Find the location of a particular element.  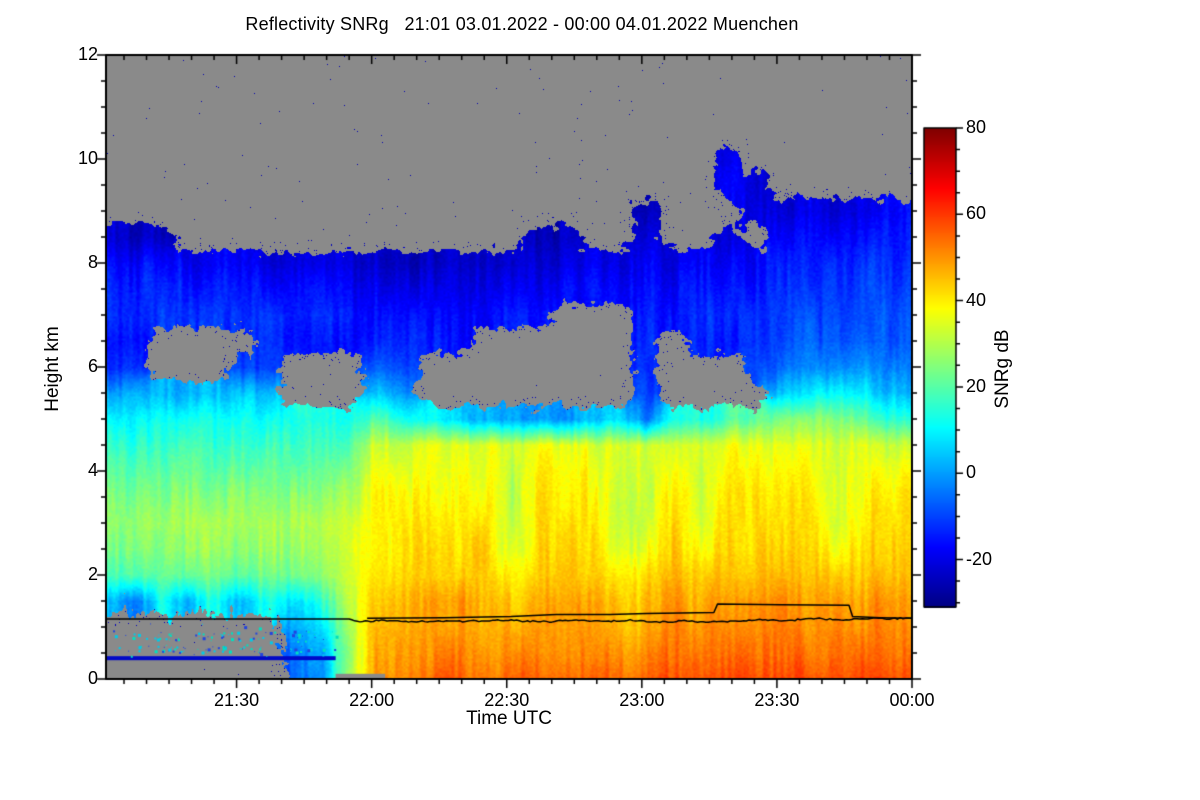

colorbar-tick-label-80: 80 is located at coordinates (976, 127).